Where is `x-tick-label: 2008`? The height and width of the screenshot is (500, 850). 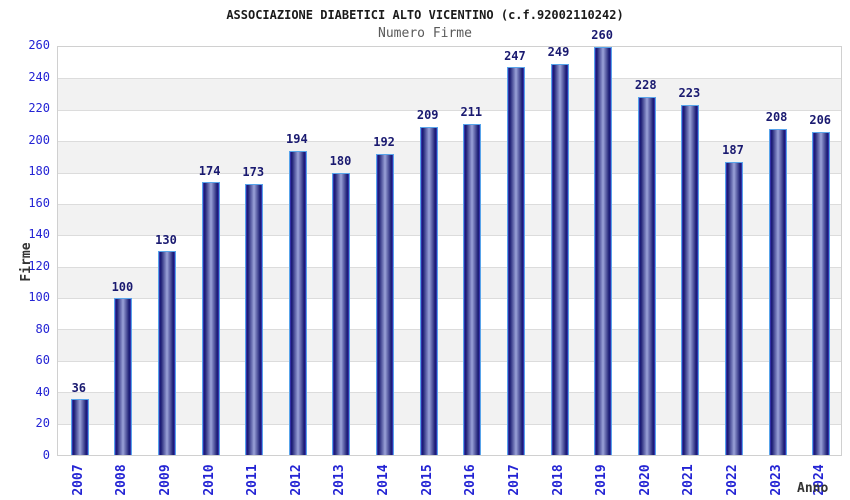
x-tick-label: 2008 is located at coordinates (122, 480).